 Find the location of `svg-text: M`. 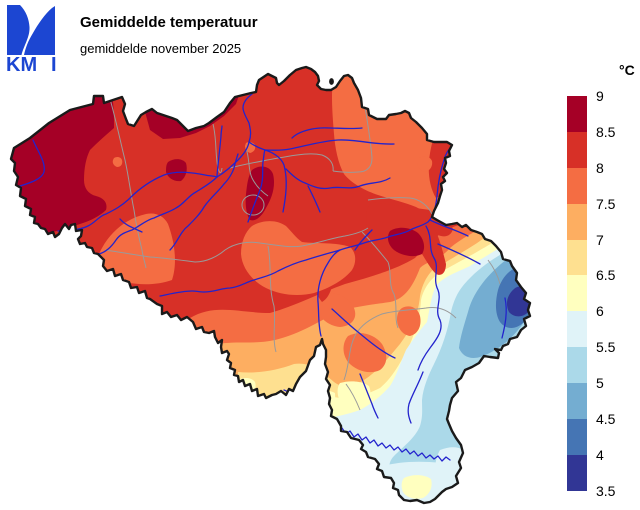

svg-text: M is located at coordinates (29, 65).